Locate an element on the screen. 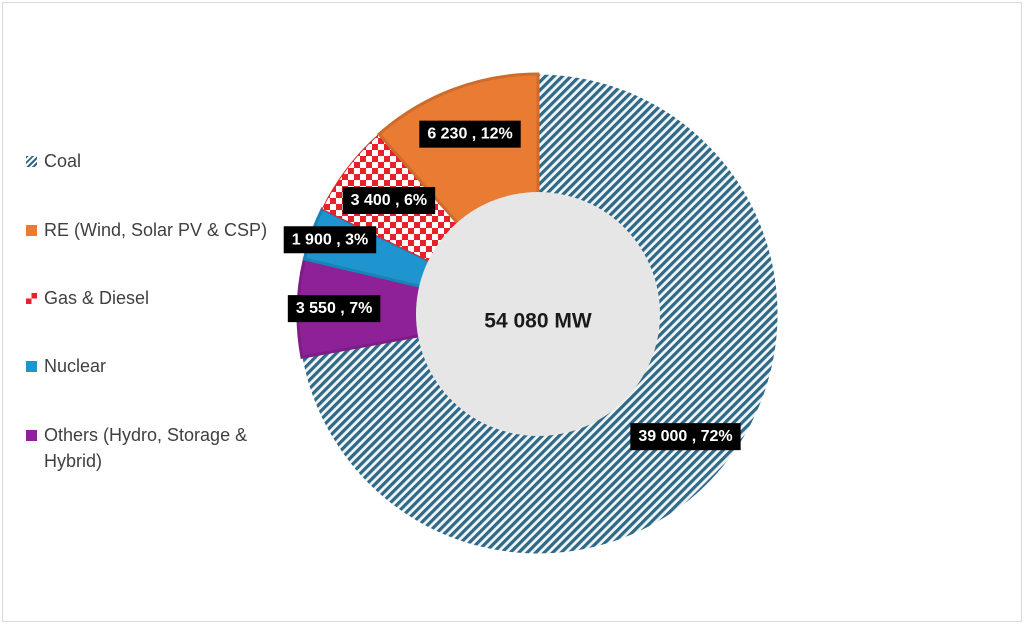 This screenshot has width=1024, height=624. data-label-text: 6 230 , 12% is located at coordinates (469, 134).